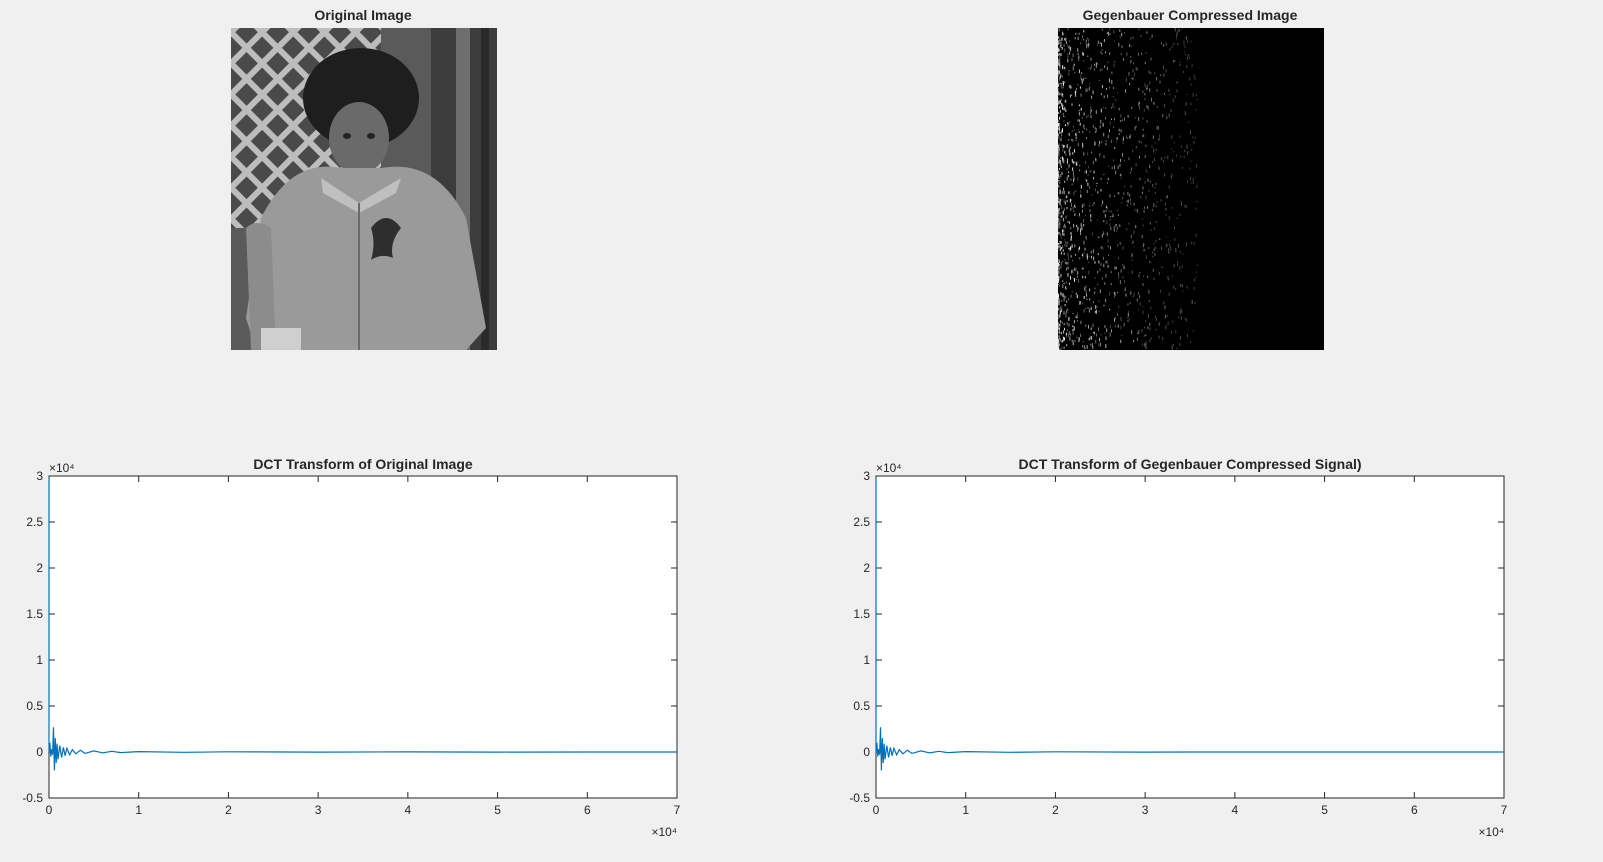 This screenshot has height=862, width=1603. I want to click on original-image-title: Original Image, so click(363, 15).